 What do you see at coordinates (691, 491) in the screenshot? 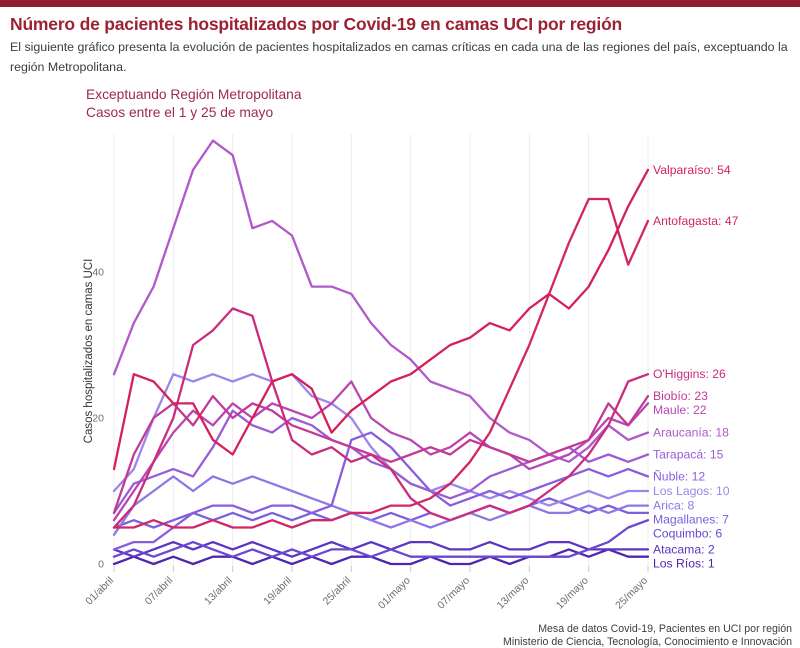
I see `series-label-los-lagos: Los Lagos: 10` at bounding box center [691, 491].